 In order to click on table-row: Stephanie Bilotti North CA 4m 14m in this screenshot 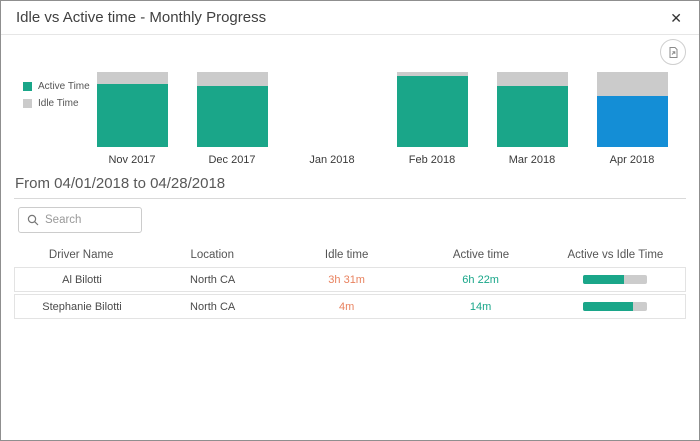, I will do `click(350, 306)`.